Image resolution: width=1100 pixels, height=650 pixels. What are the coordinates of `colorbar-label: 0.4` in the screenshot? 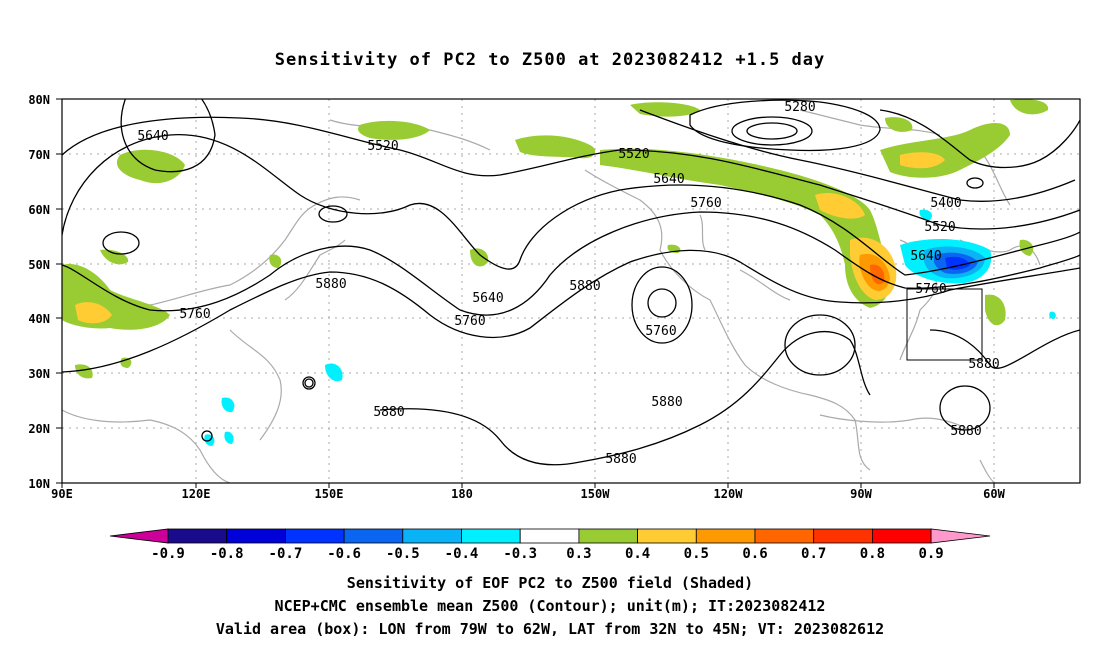 It's located at (637, 554).